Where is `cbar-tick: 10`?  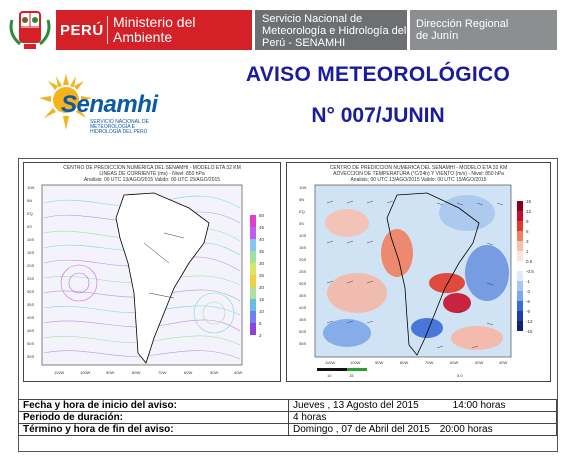
cbar-tick: 10 is located at coordinates (262, 311).